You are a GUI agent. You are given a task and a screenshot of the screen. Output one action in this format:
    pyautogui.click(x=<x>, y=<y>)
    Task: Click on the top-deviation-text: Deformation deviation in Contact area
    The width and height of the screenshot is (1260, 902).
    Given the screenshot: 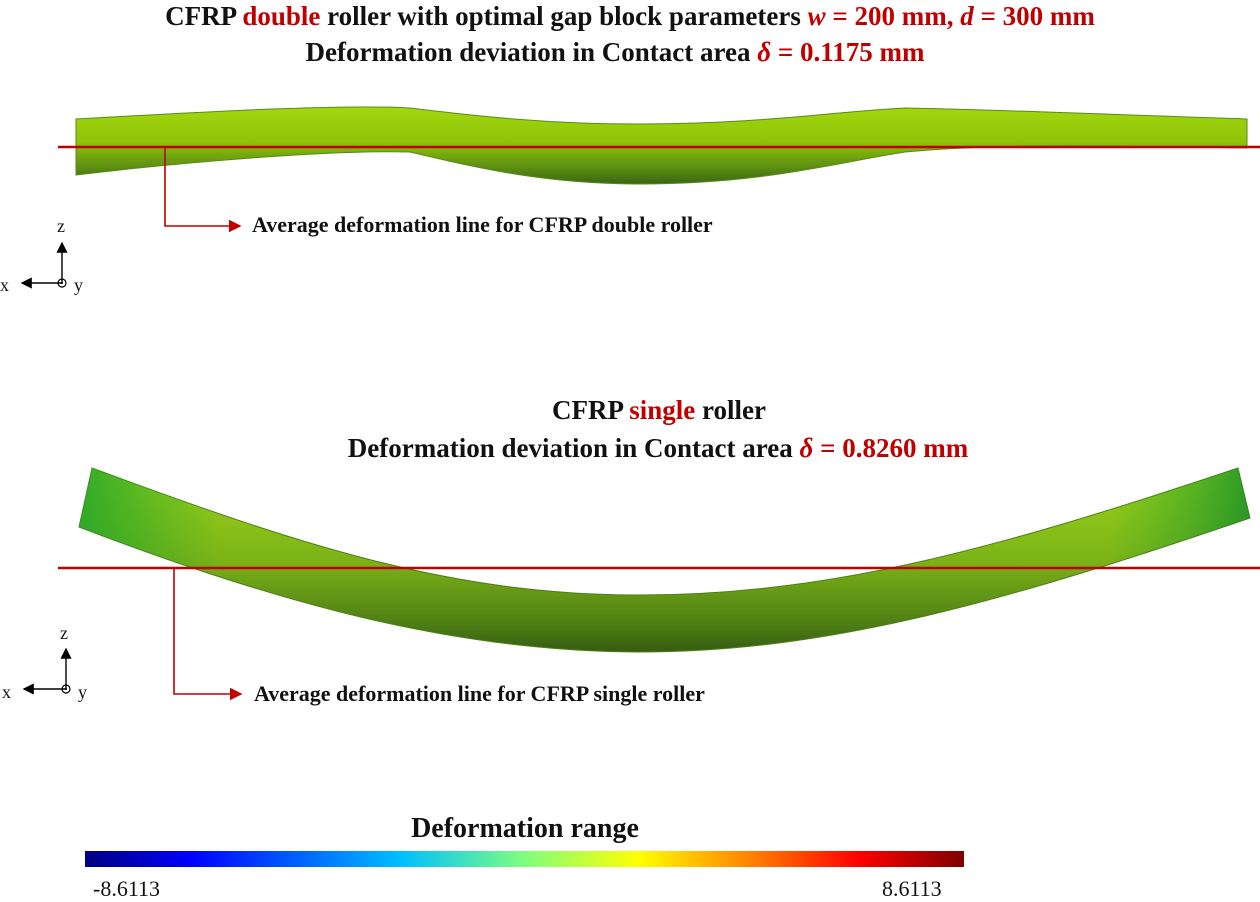 What is the action you would take?
    pyautogui.click(x=531, y=52)
    